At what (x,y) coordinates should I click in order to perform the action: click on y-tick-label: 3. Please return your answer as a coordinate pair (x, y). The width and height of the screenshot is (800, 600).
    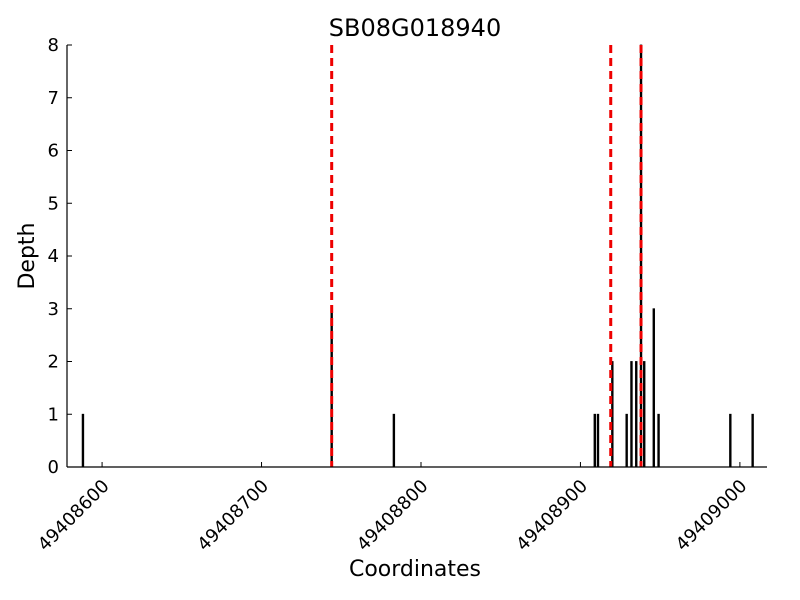
    Looking at the image, I should click on (53, 309).